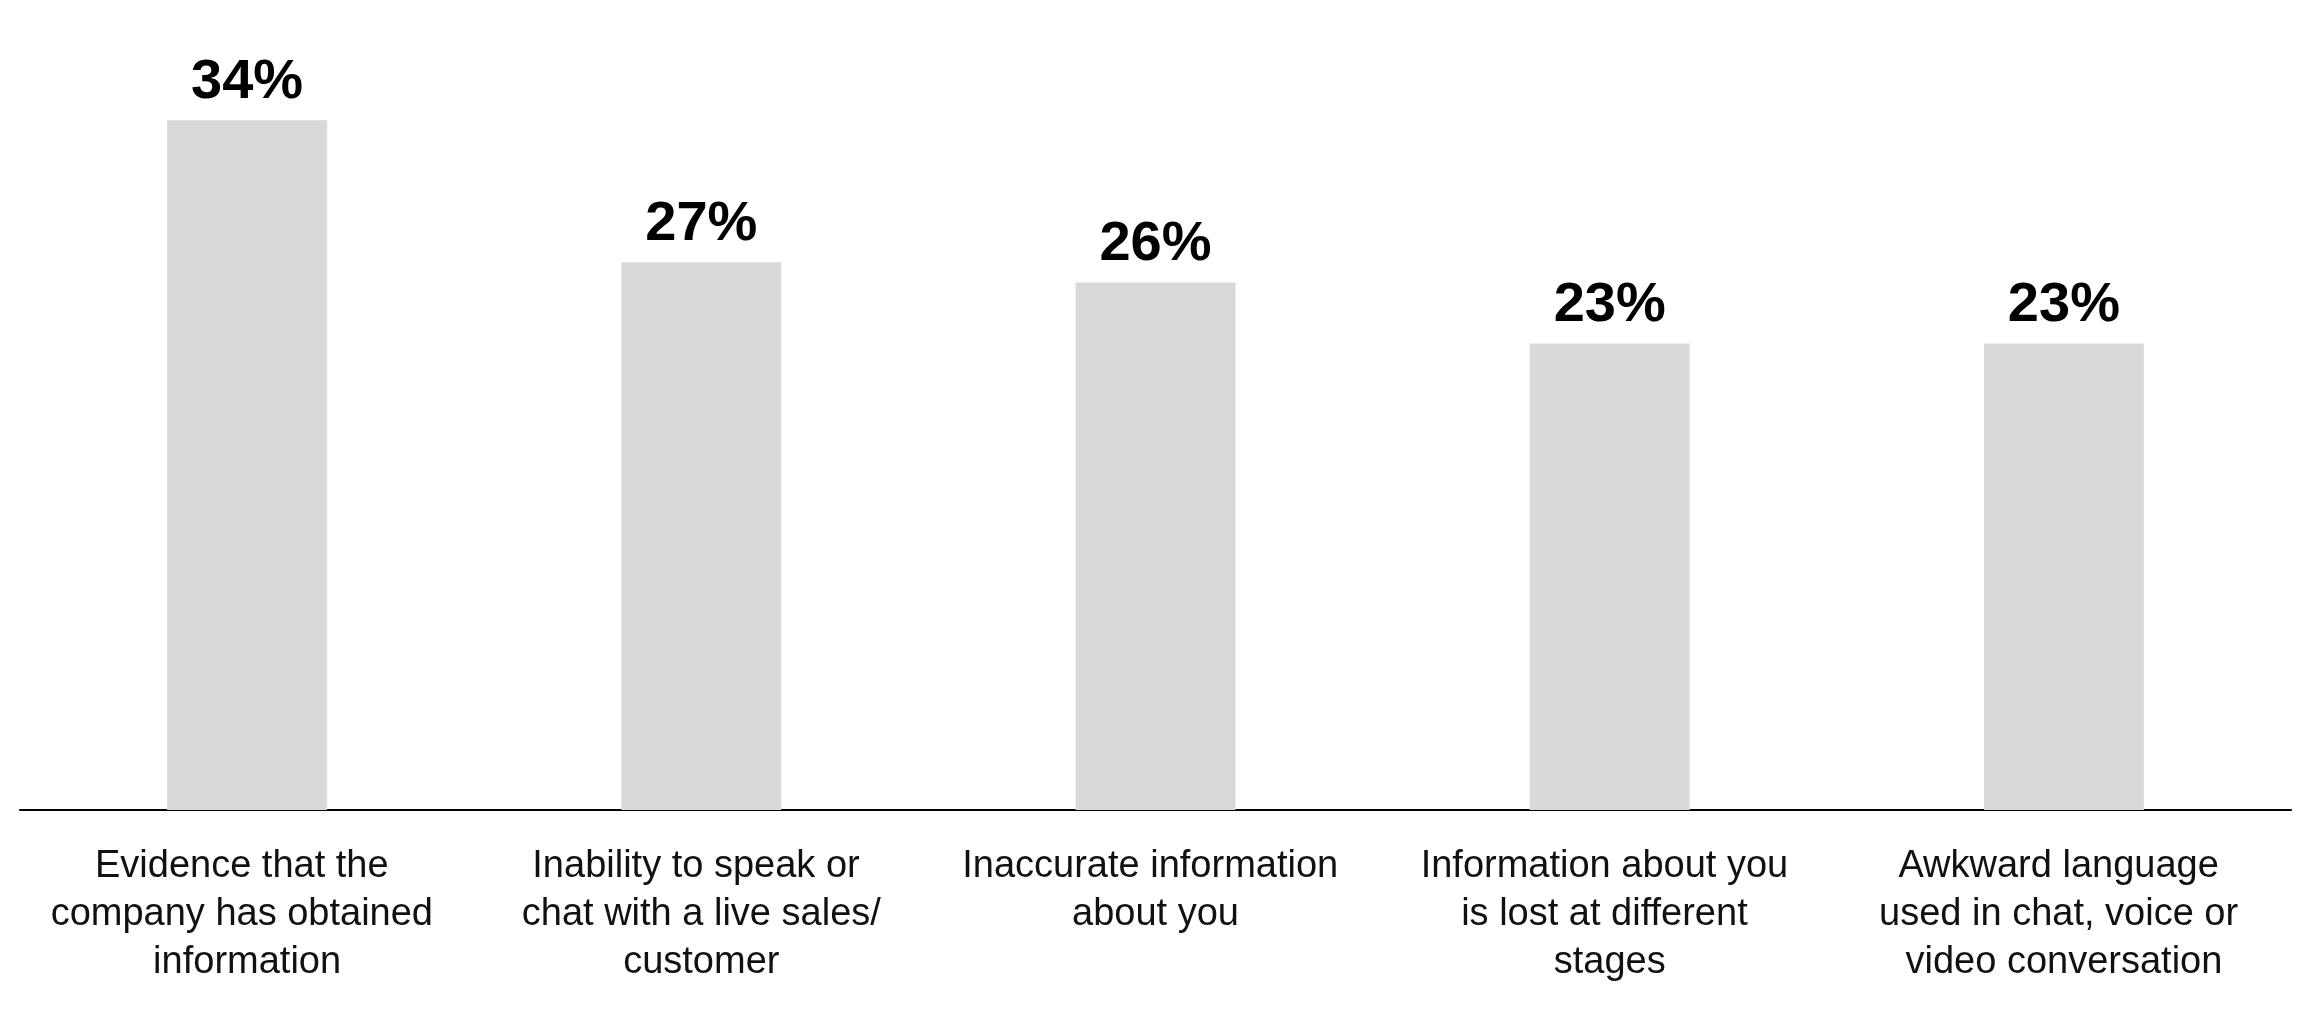 The height and width of the screenshot is (1010, 2311). What do you see at coordinates (701, 220) in the screenshot?
I see `data-label: 27%` at bounding box center [701, 220].